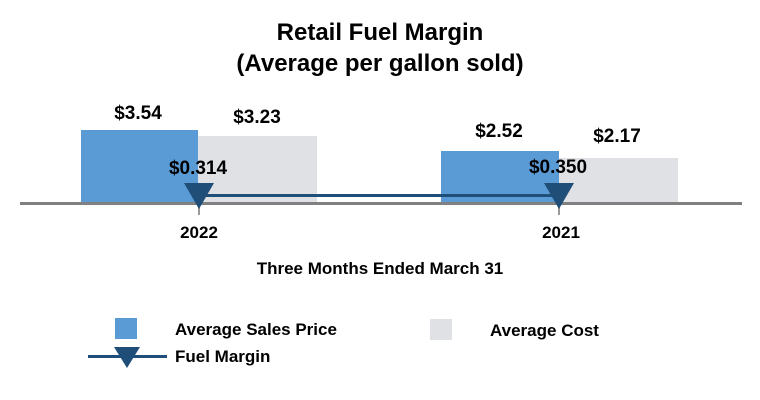  What do you see at coordinates (618, 180) in the screenshot?
I see `bar-average-cost-2021` at bounding box center [618, 180].